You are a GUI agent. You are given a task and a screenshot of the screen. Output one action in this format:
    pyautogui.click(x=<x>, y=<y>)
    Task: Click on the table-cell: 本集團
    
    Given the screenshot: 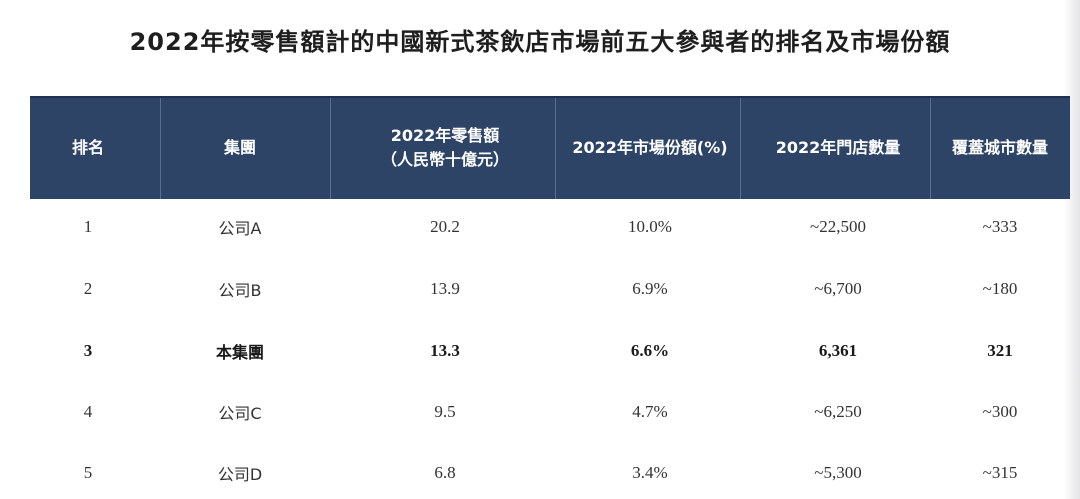 What is the action you would take?
    pyautogui.click(x=240, y=352)
    